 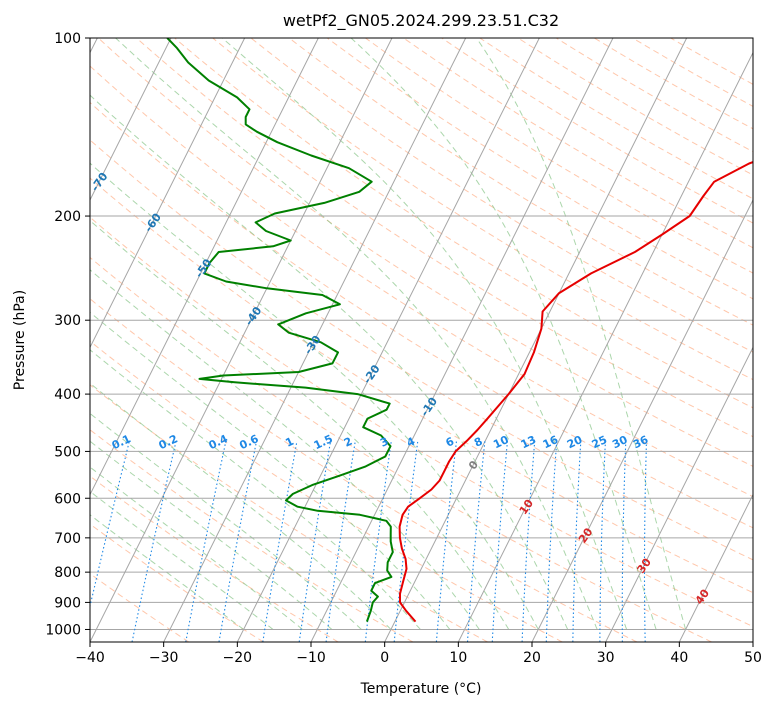 What do you see at coordinates (532, 658) in the screenshot?
I see `x-tick-label: 20` at bounding box center [532, 658].